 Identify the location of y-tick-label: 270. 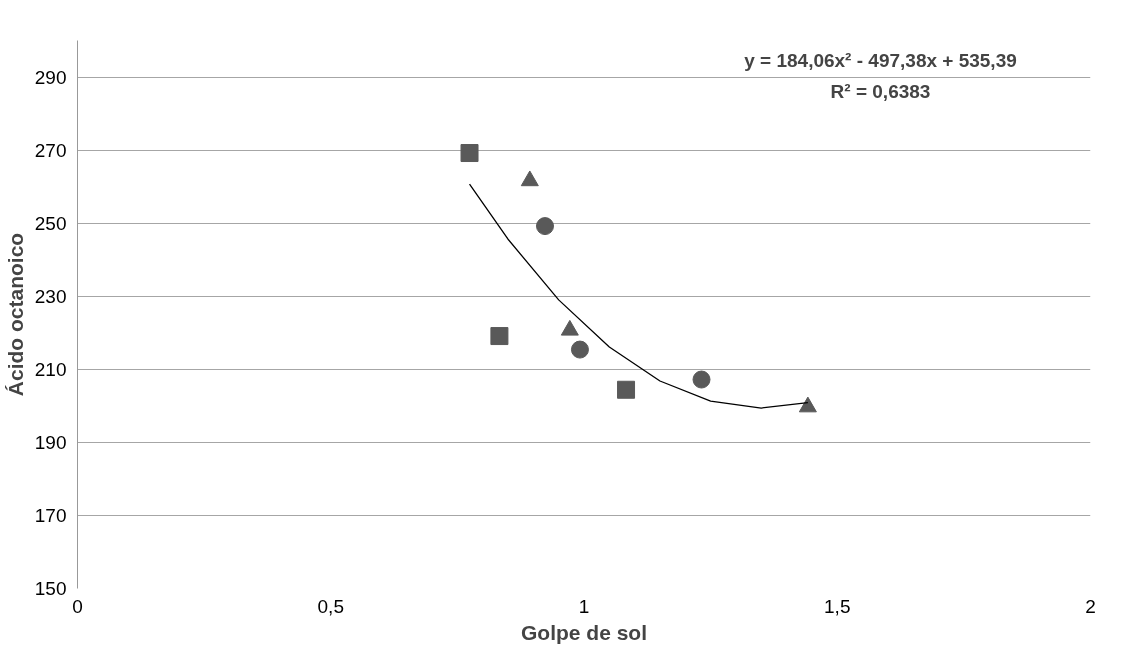
(50, 150).